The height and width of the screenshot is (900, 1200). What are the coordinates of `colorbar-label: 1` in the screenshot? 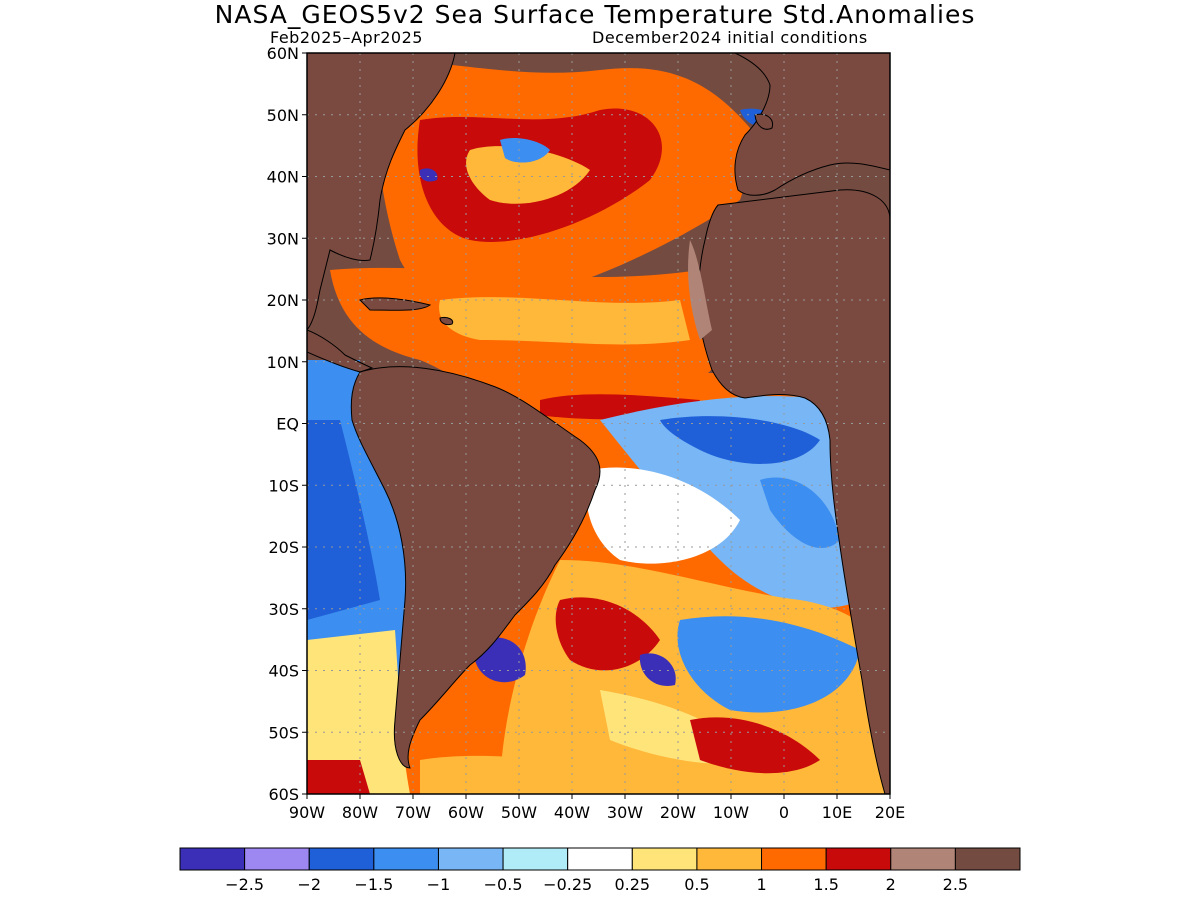 It's located at (761, 884).